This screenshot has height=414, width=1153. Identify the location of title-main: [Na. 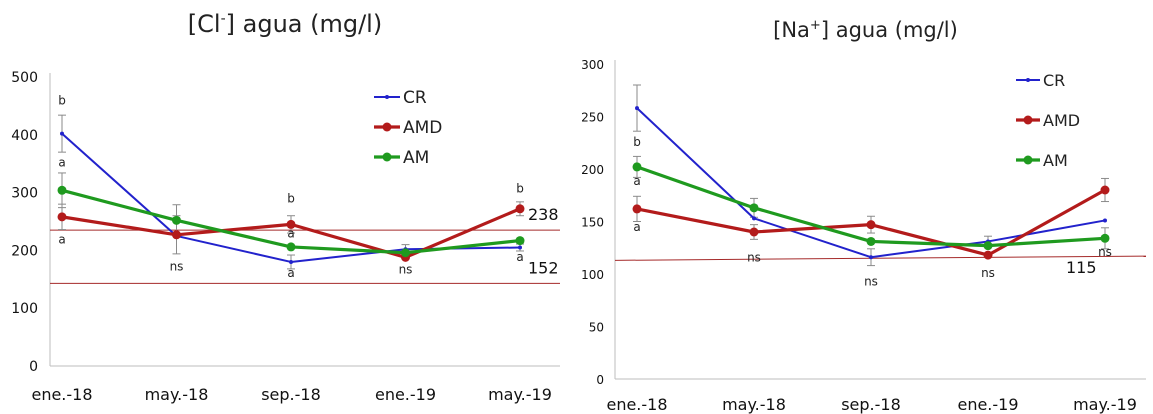
(791, 30).